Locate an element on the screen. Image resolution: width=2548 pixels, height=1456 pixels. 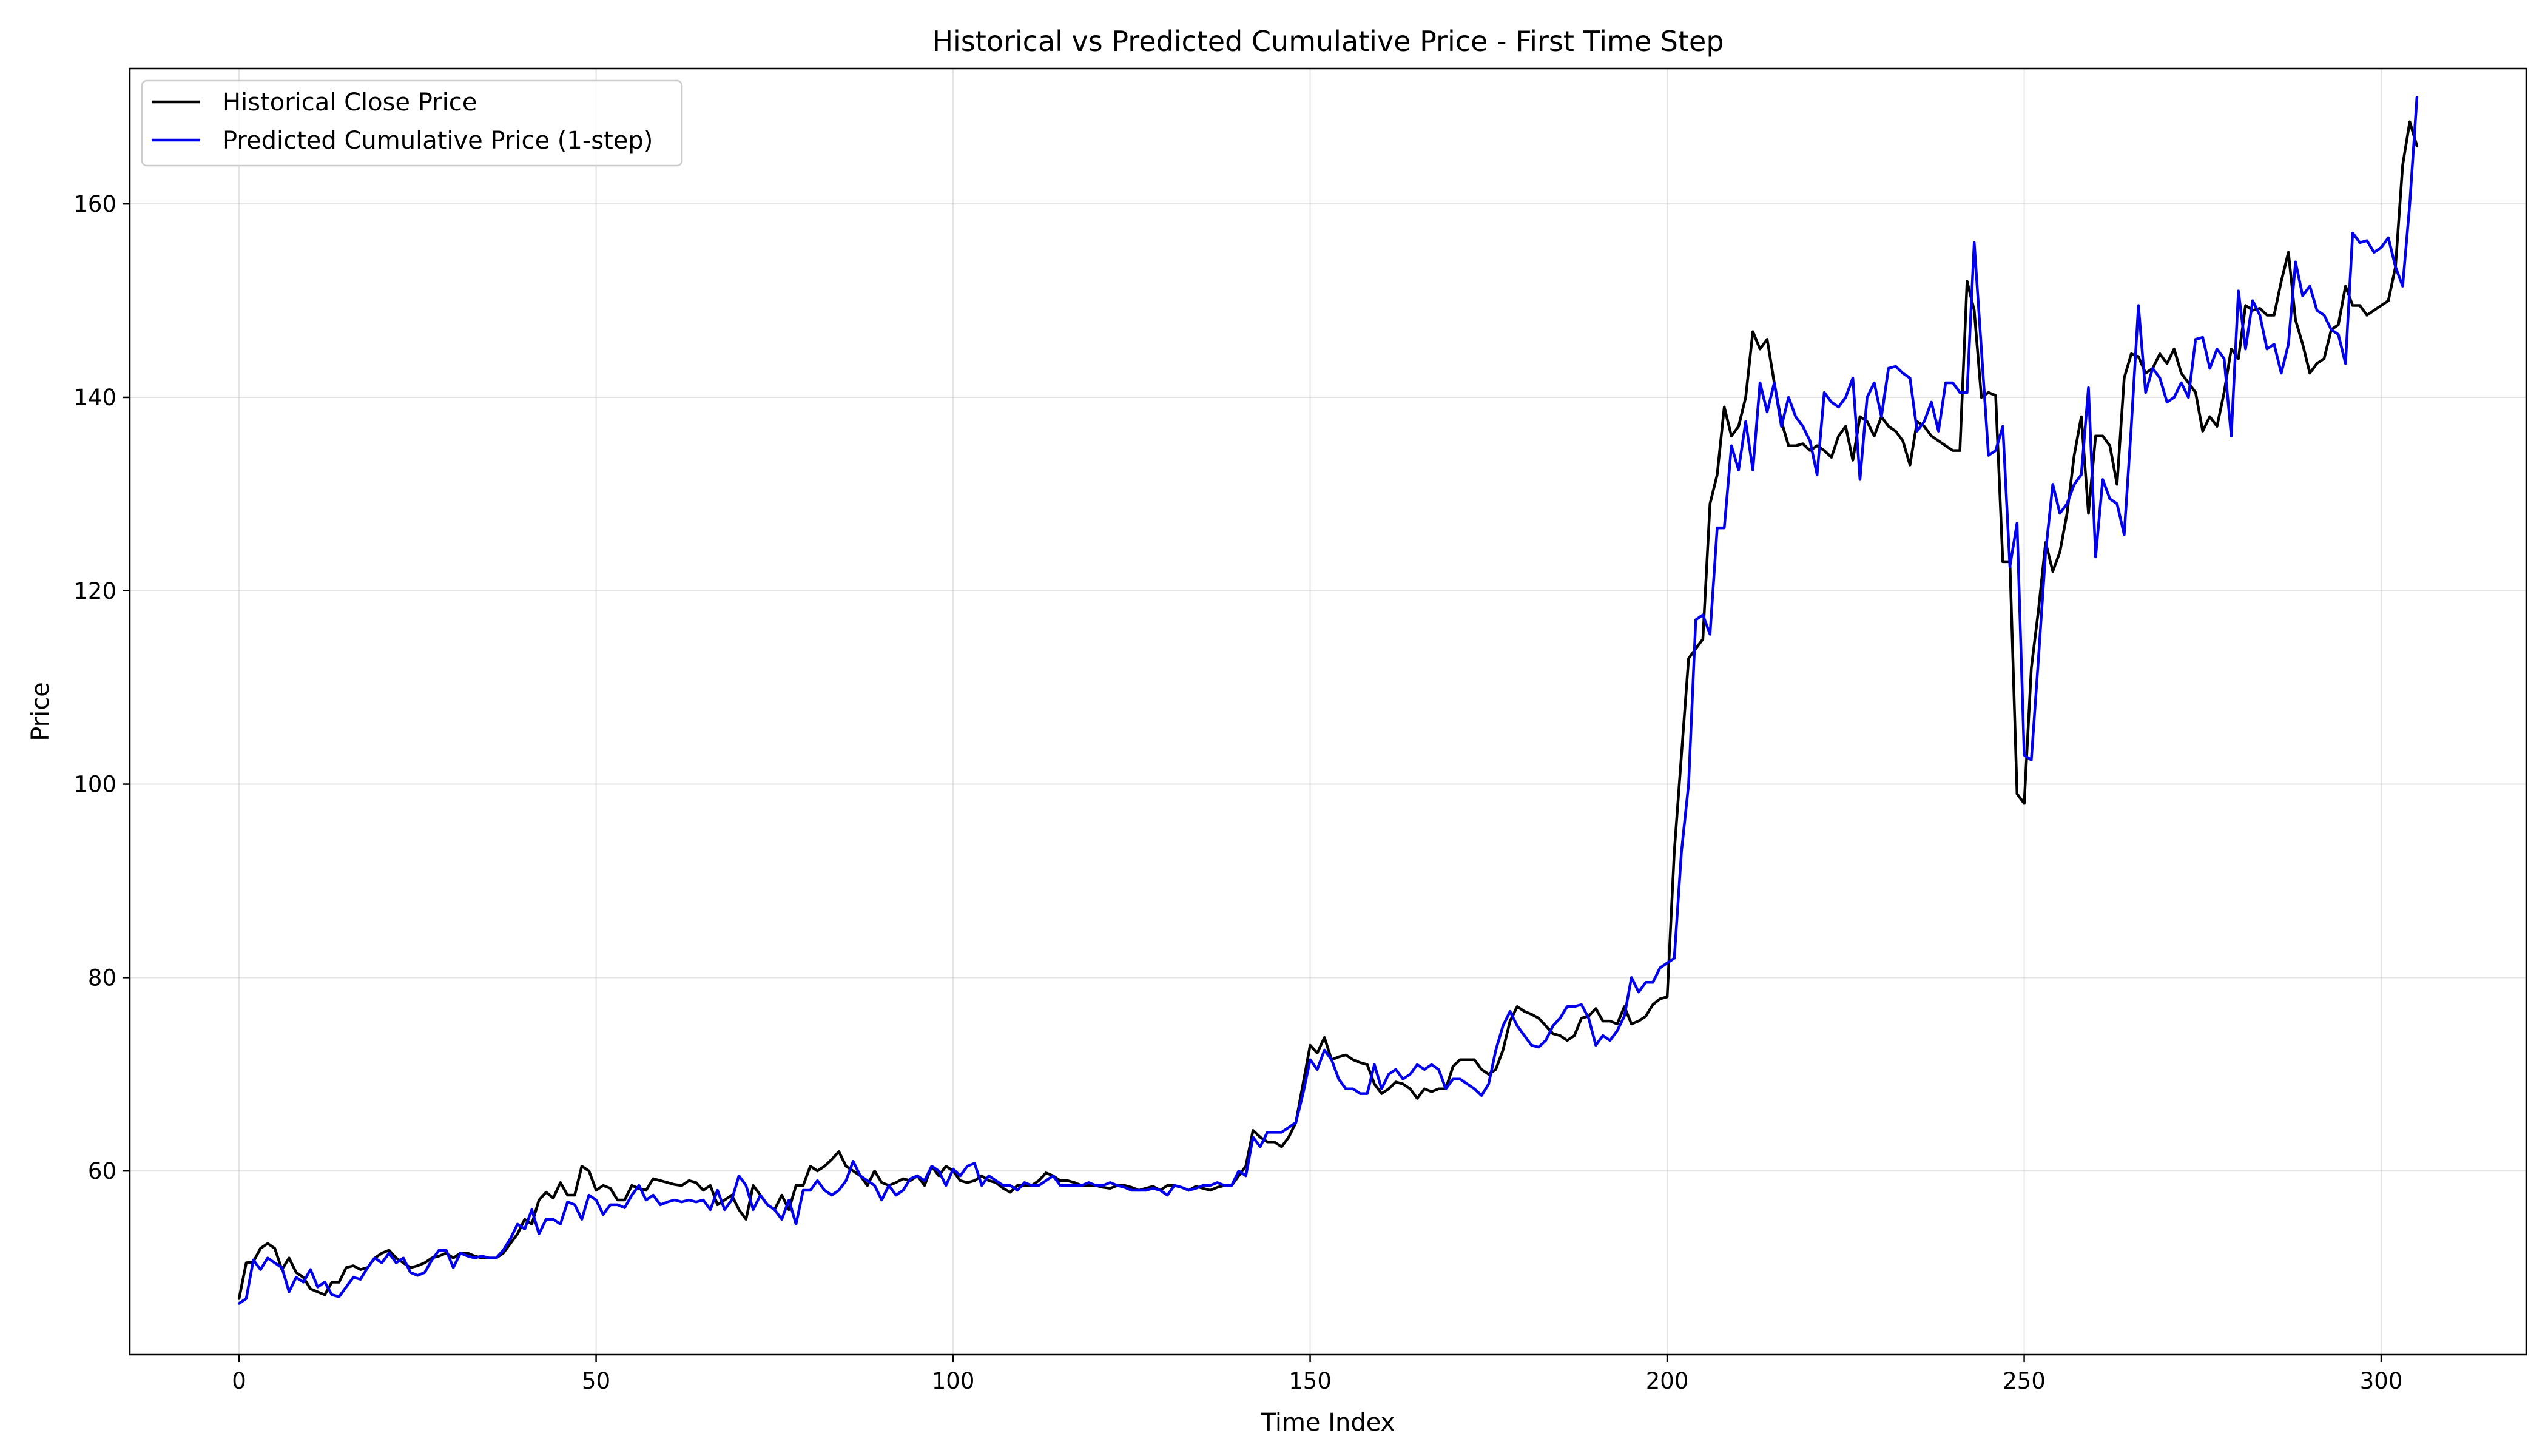
x-tick-label: 100 is located at coordinates (953, 1381).